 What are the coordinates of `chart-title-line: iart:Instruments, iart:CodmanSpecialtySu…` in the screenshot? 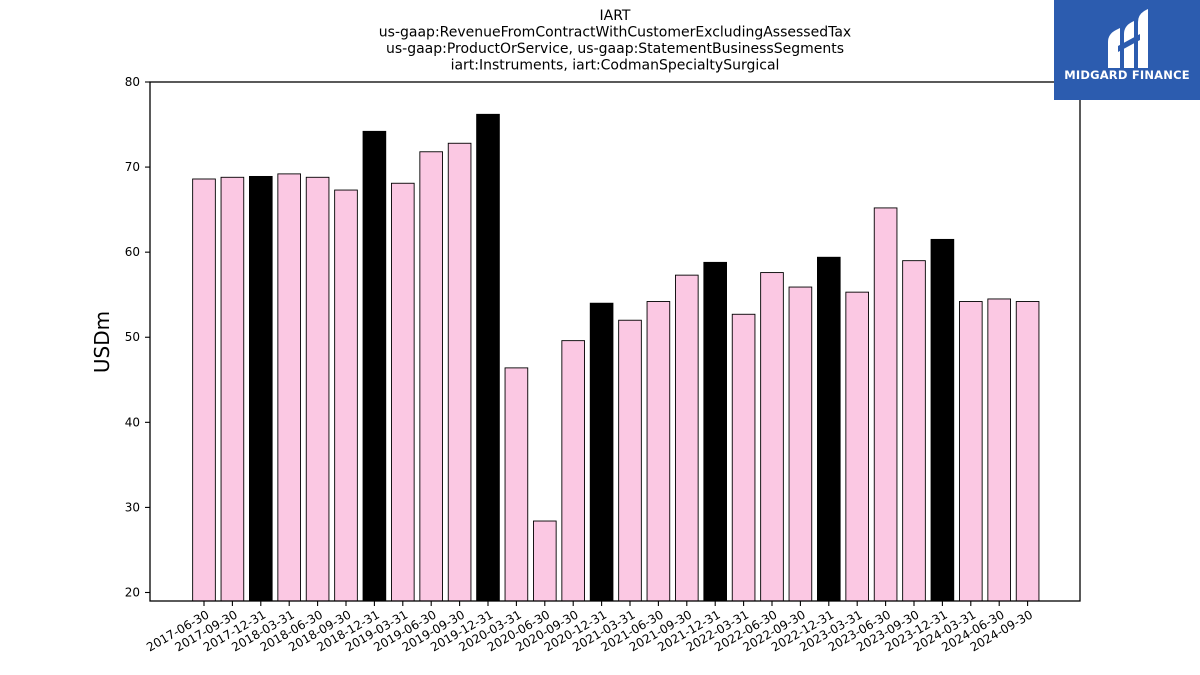 It's located at (615, 66).